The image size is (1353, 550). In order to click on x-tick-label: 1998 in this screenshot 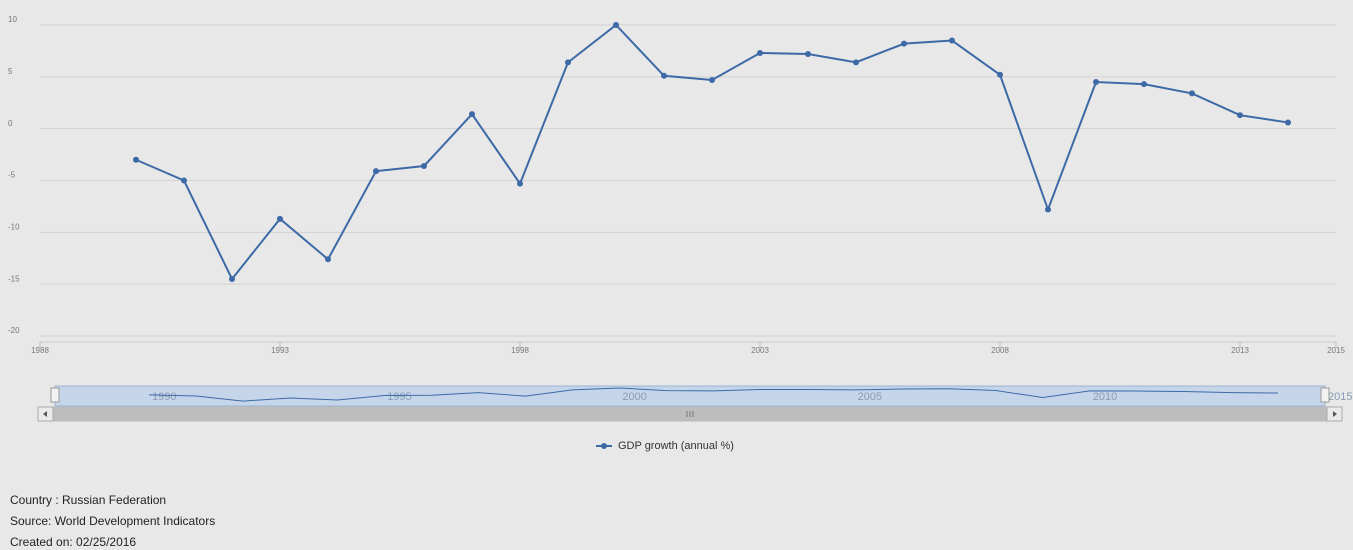, I will do `click(520, 350)`.